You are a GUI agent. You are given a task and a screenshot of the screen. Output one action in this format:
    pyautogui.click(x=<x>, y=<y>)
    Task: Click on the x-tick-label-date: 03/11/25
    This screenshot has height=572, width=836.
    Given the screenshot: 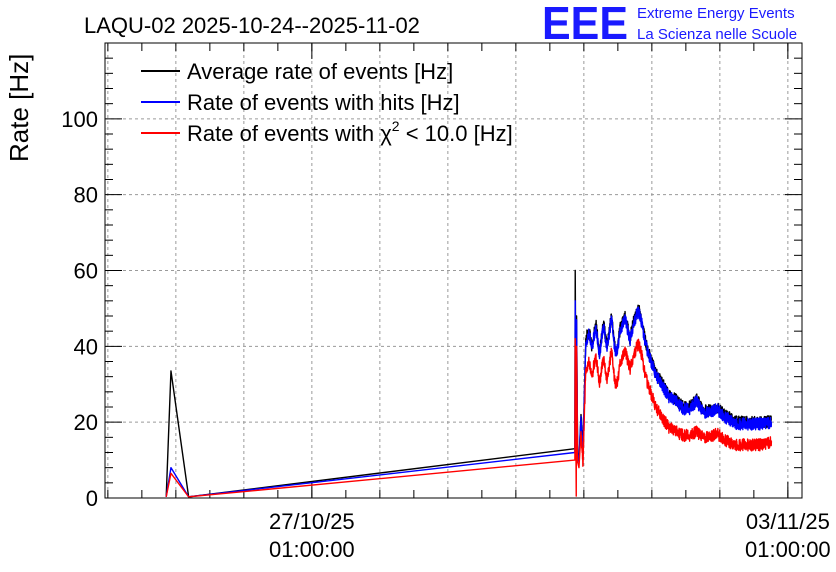 What is the action you would take?
    pyautogui.click(x=788, y=521)
    